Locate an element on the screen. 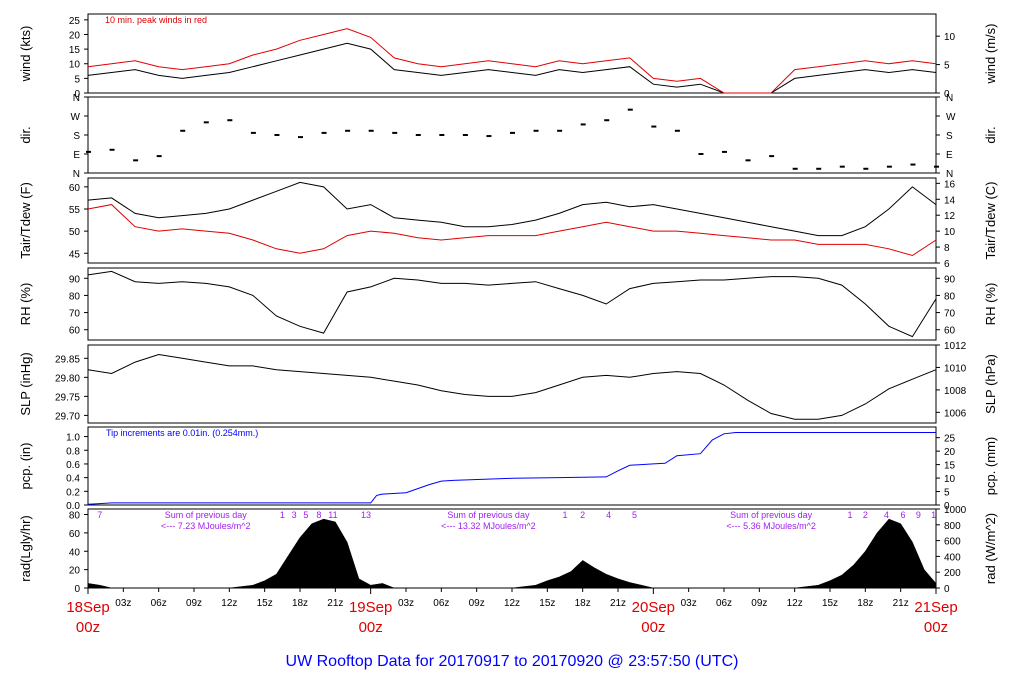  day-label-date: 20Sep is located at coordinates (653, 607).